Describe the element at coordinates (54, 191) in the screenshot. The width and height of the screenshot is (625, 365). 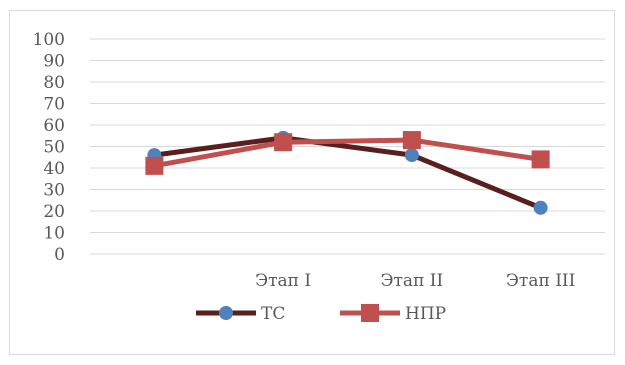
I see `y-tick-label: 30` at that location.